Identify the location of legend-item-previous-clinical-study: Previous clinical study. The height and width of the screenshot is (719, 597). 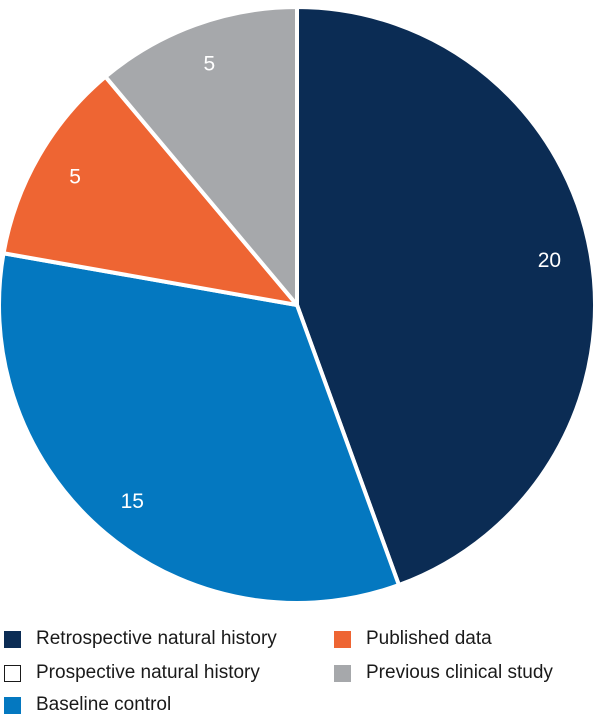
(443, 673).